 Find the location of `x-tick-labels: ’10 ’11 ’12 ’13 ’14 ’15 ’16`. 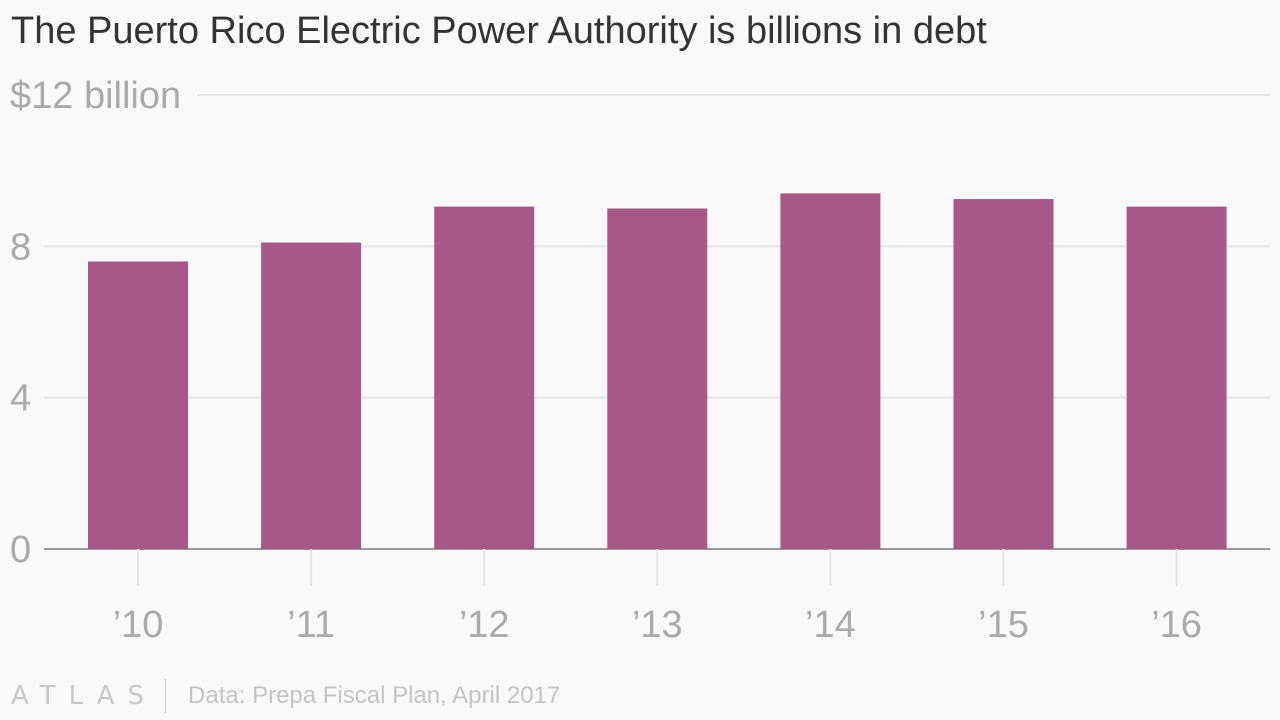

x-tick-labels: ’10 ’11 ’12 ’13 ’14 ’15 ’16 is located at coordinates (657, 625).